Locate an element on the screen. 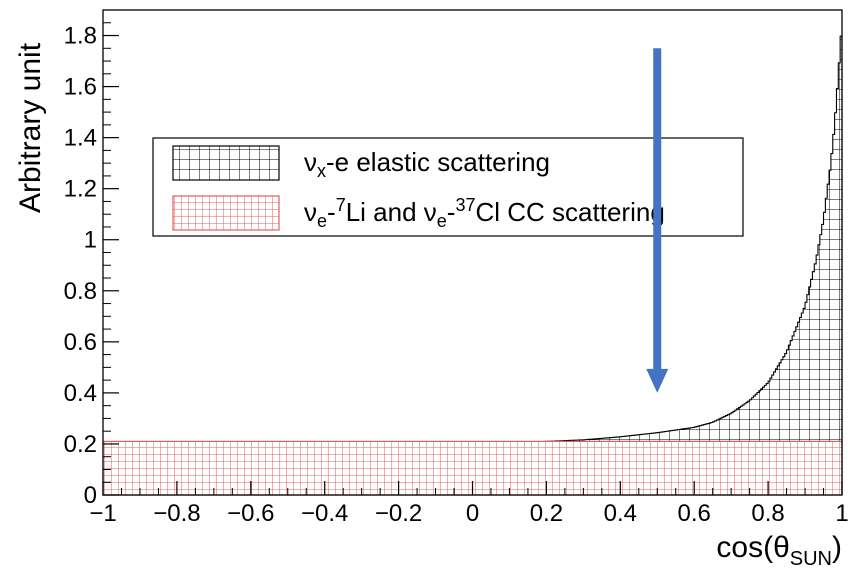 The height and width of the screenshot is (569, 848). legend-label-cc: νe-7Li and νe-37Cl CC scattering is located at coordinates (484, 213).